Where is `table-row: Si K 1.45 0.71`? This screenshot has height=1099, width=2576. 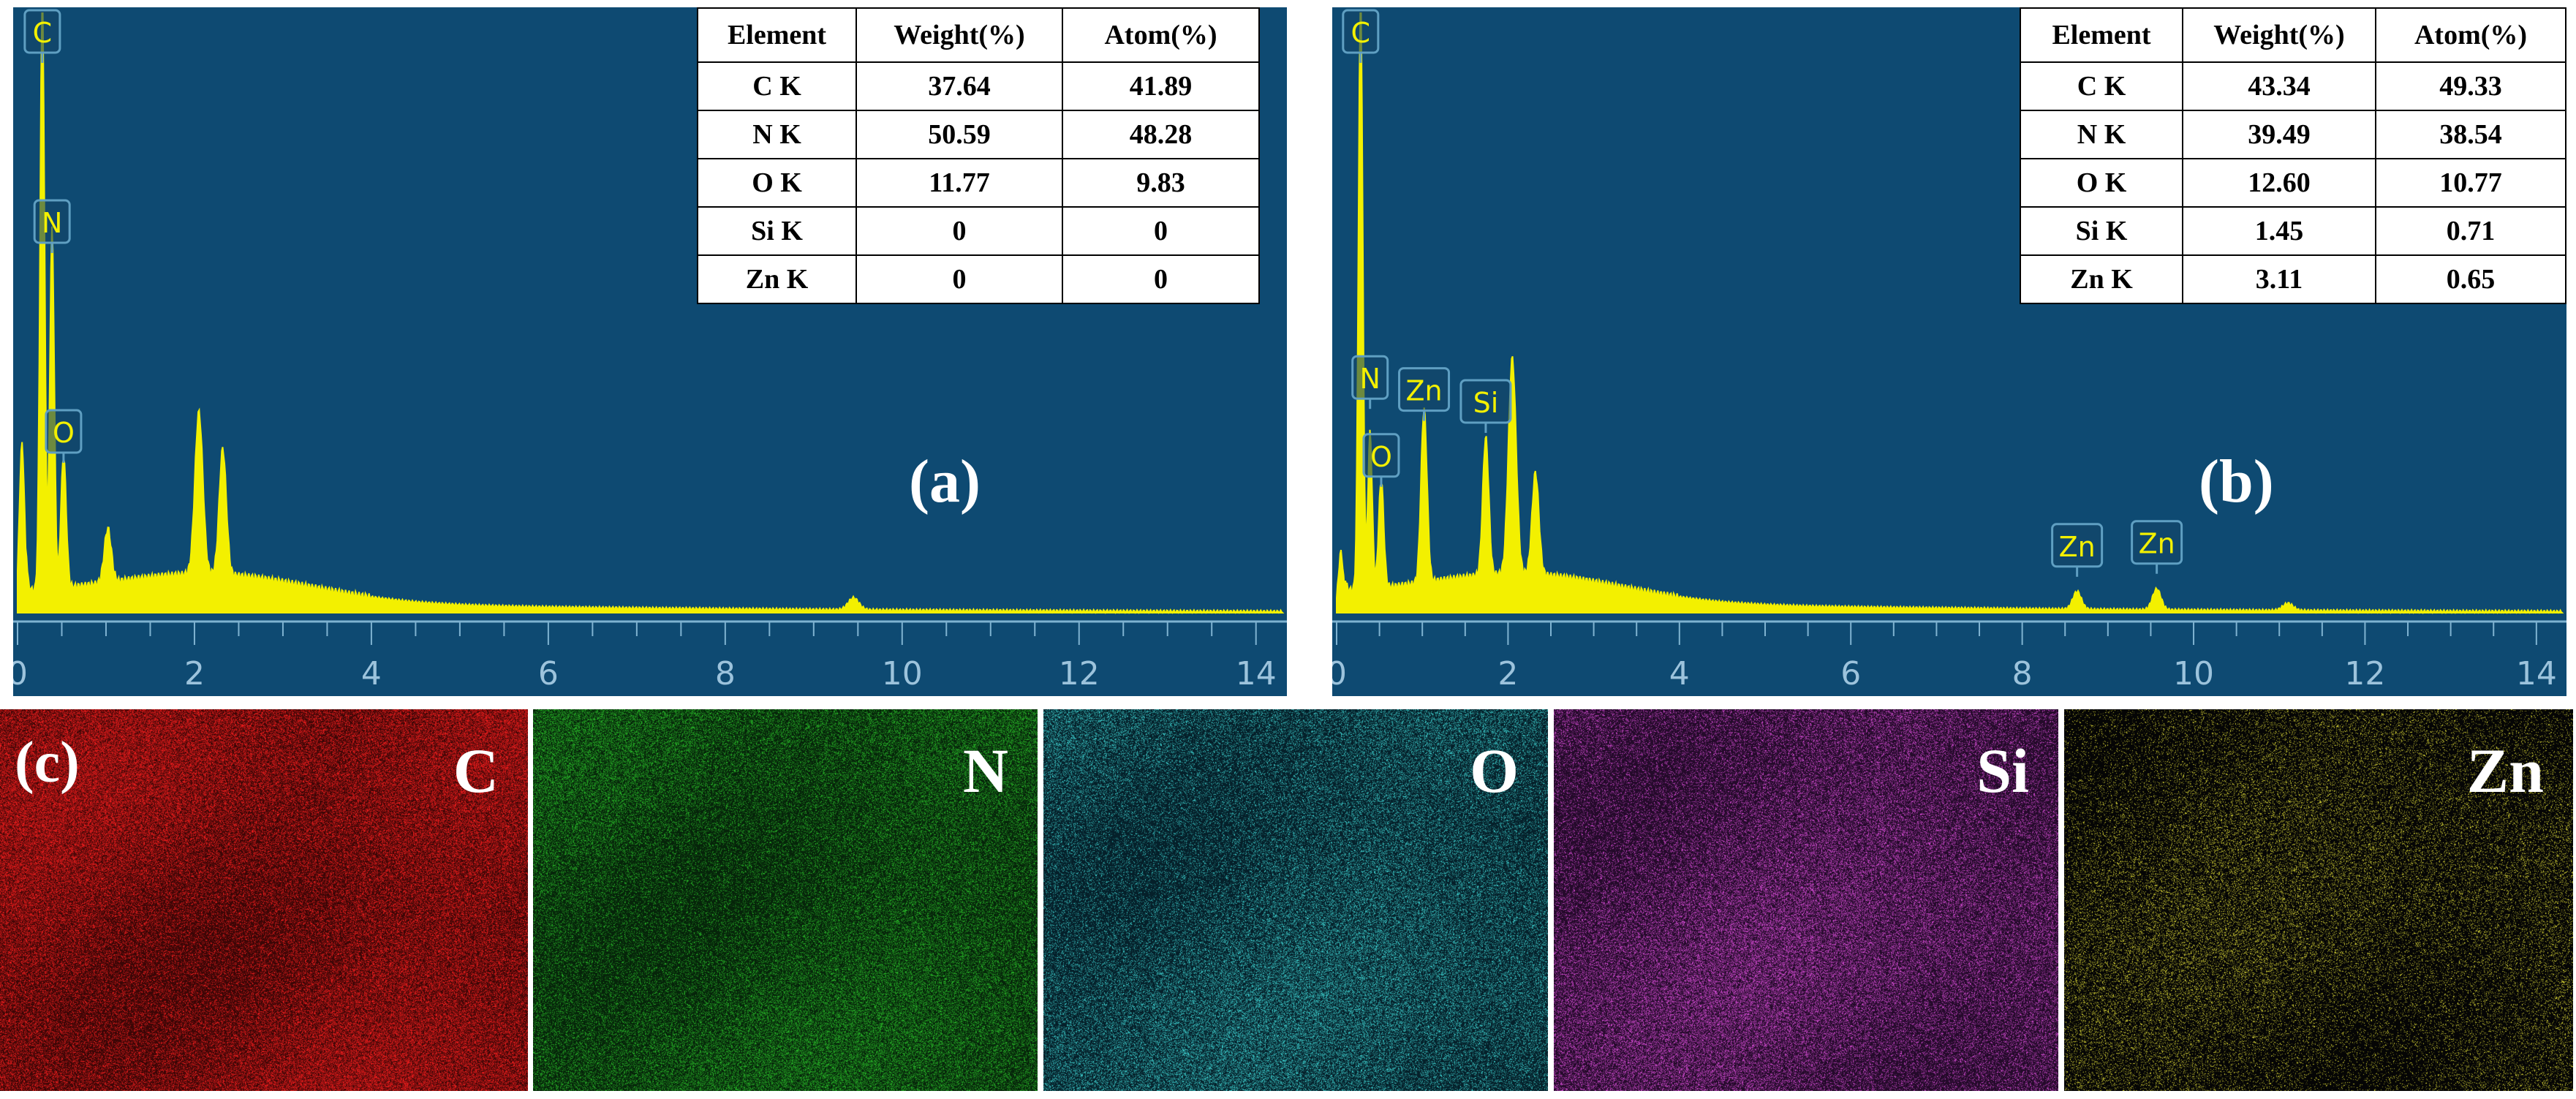 table-row: Si K 1.45 0.71 is located at coordinates (2293, 231).